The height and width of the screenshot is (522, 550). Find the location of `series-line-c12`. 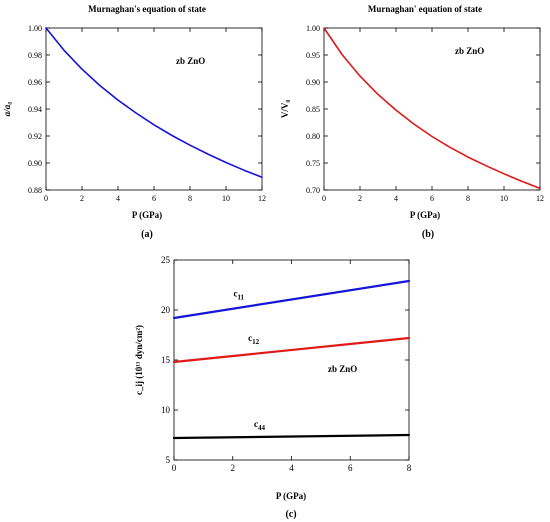

series-line-c12 is located at coordinates (291, 350).